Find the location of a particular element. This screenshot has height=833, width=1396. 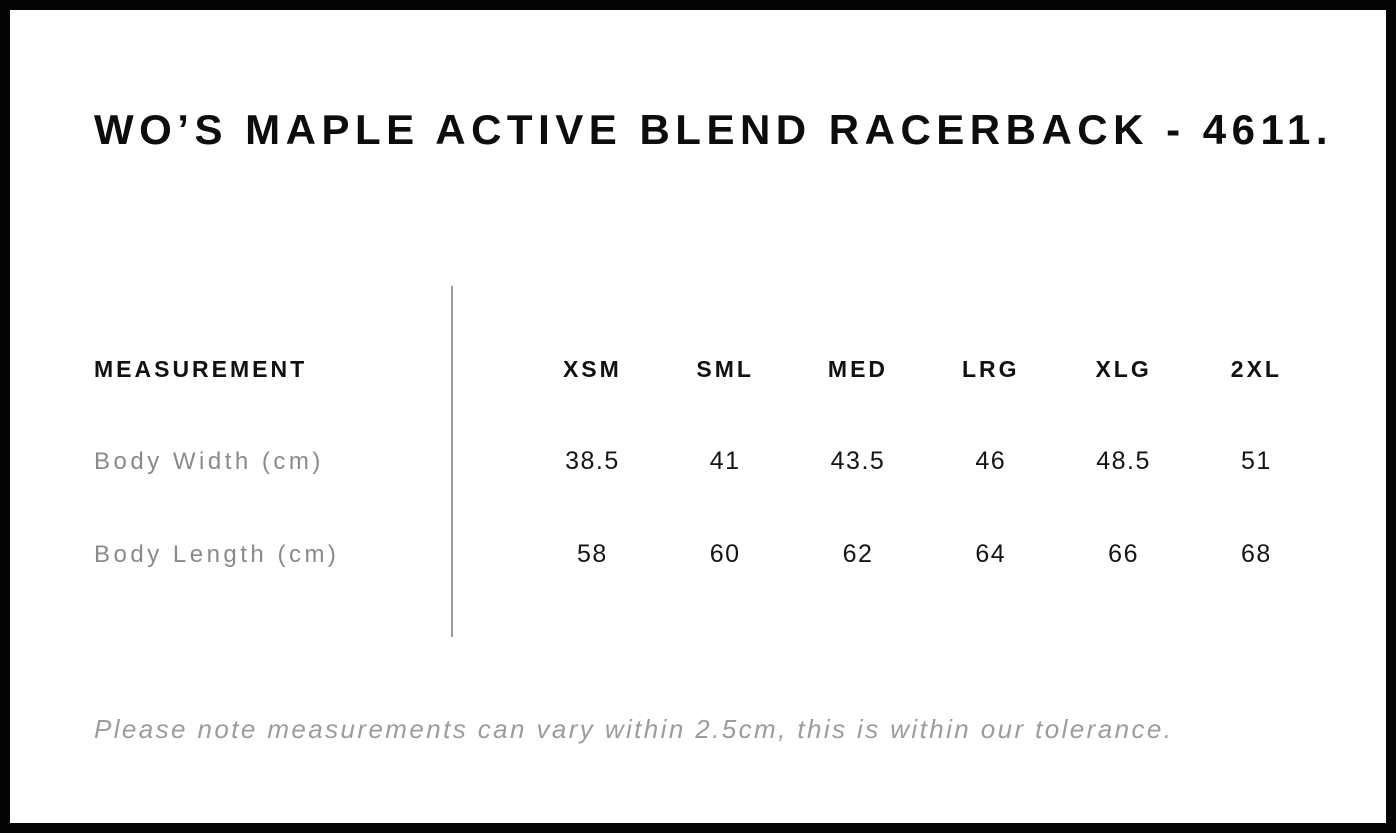

body-length-med-value: 62 is located at coordinates (858, 554).